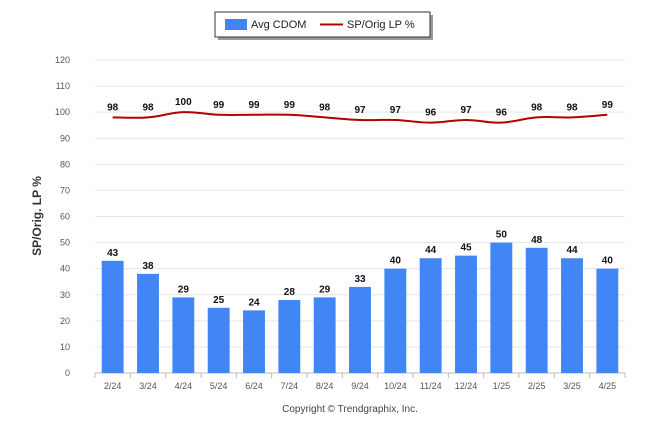 The height and width of the screenshot is (434, 646). I want to click on bar-value-label: 43, so click(113, 253).